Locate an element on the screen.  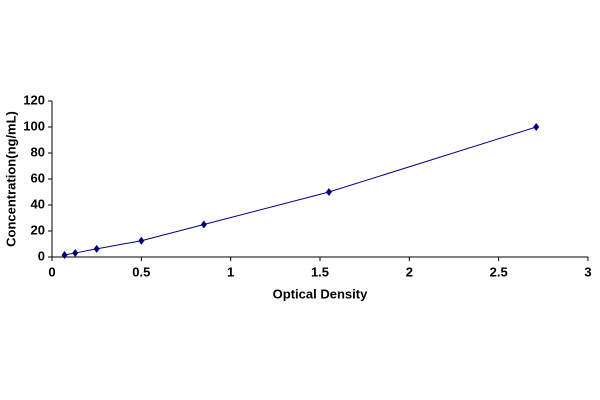
x-tick-label: 2 is located at coordinates (409, 271).